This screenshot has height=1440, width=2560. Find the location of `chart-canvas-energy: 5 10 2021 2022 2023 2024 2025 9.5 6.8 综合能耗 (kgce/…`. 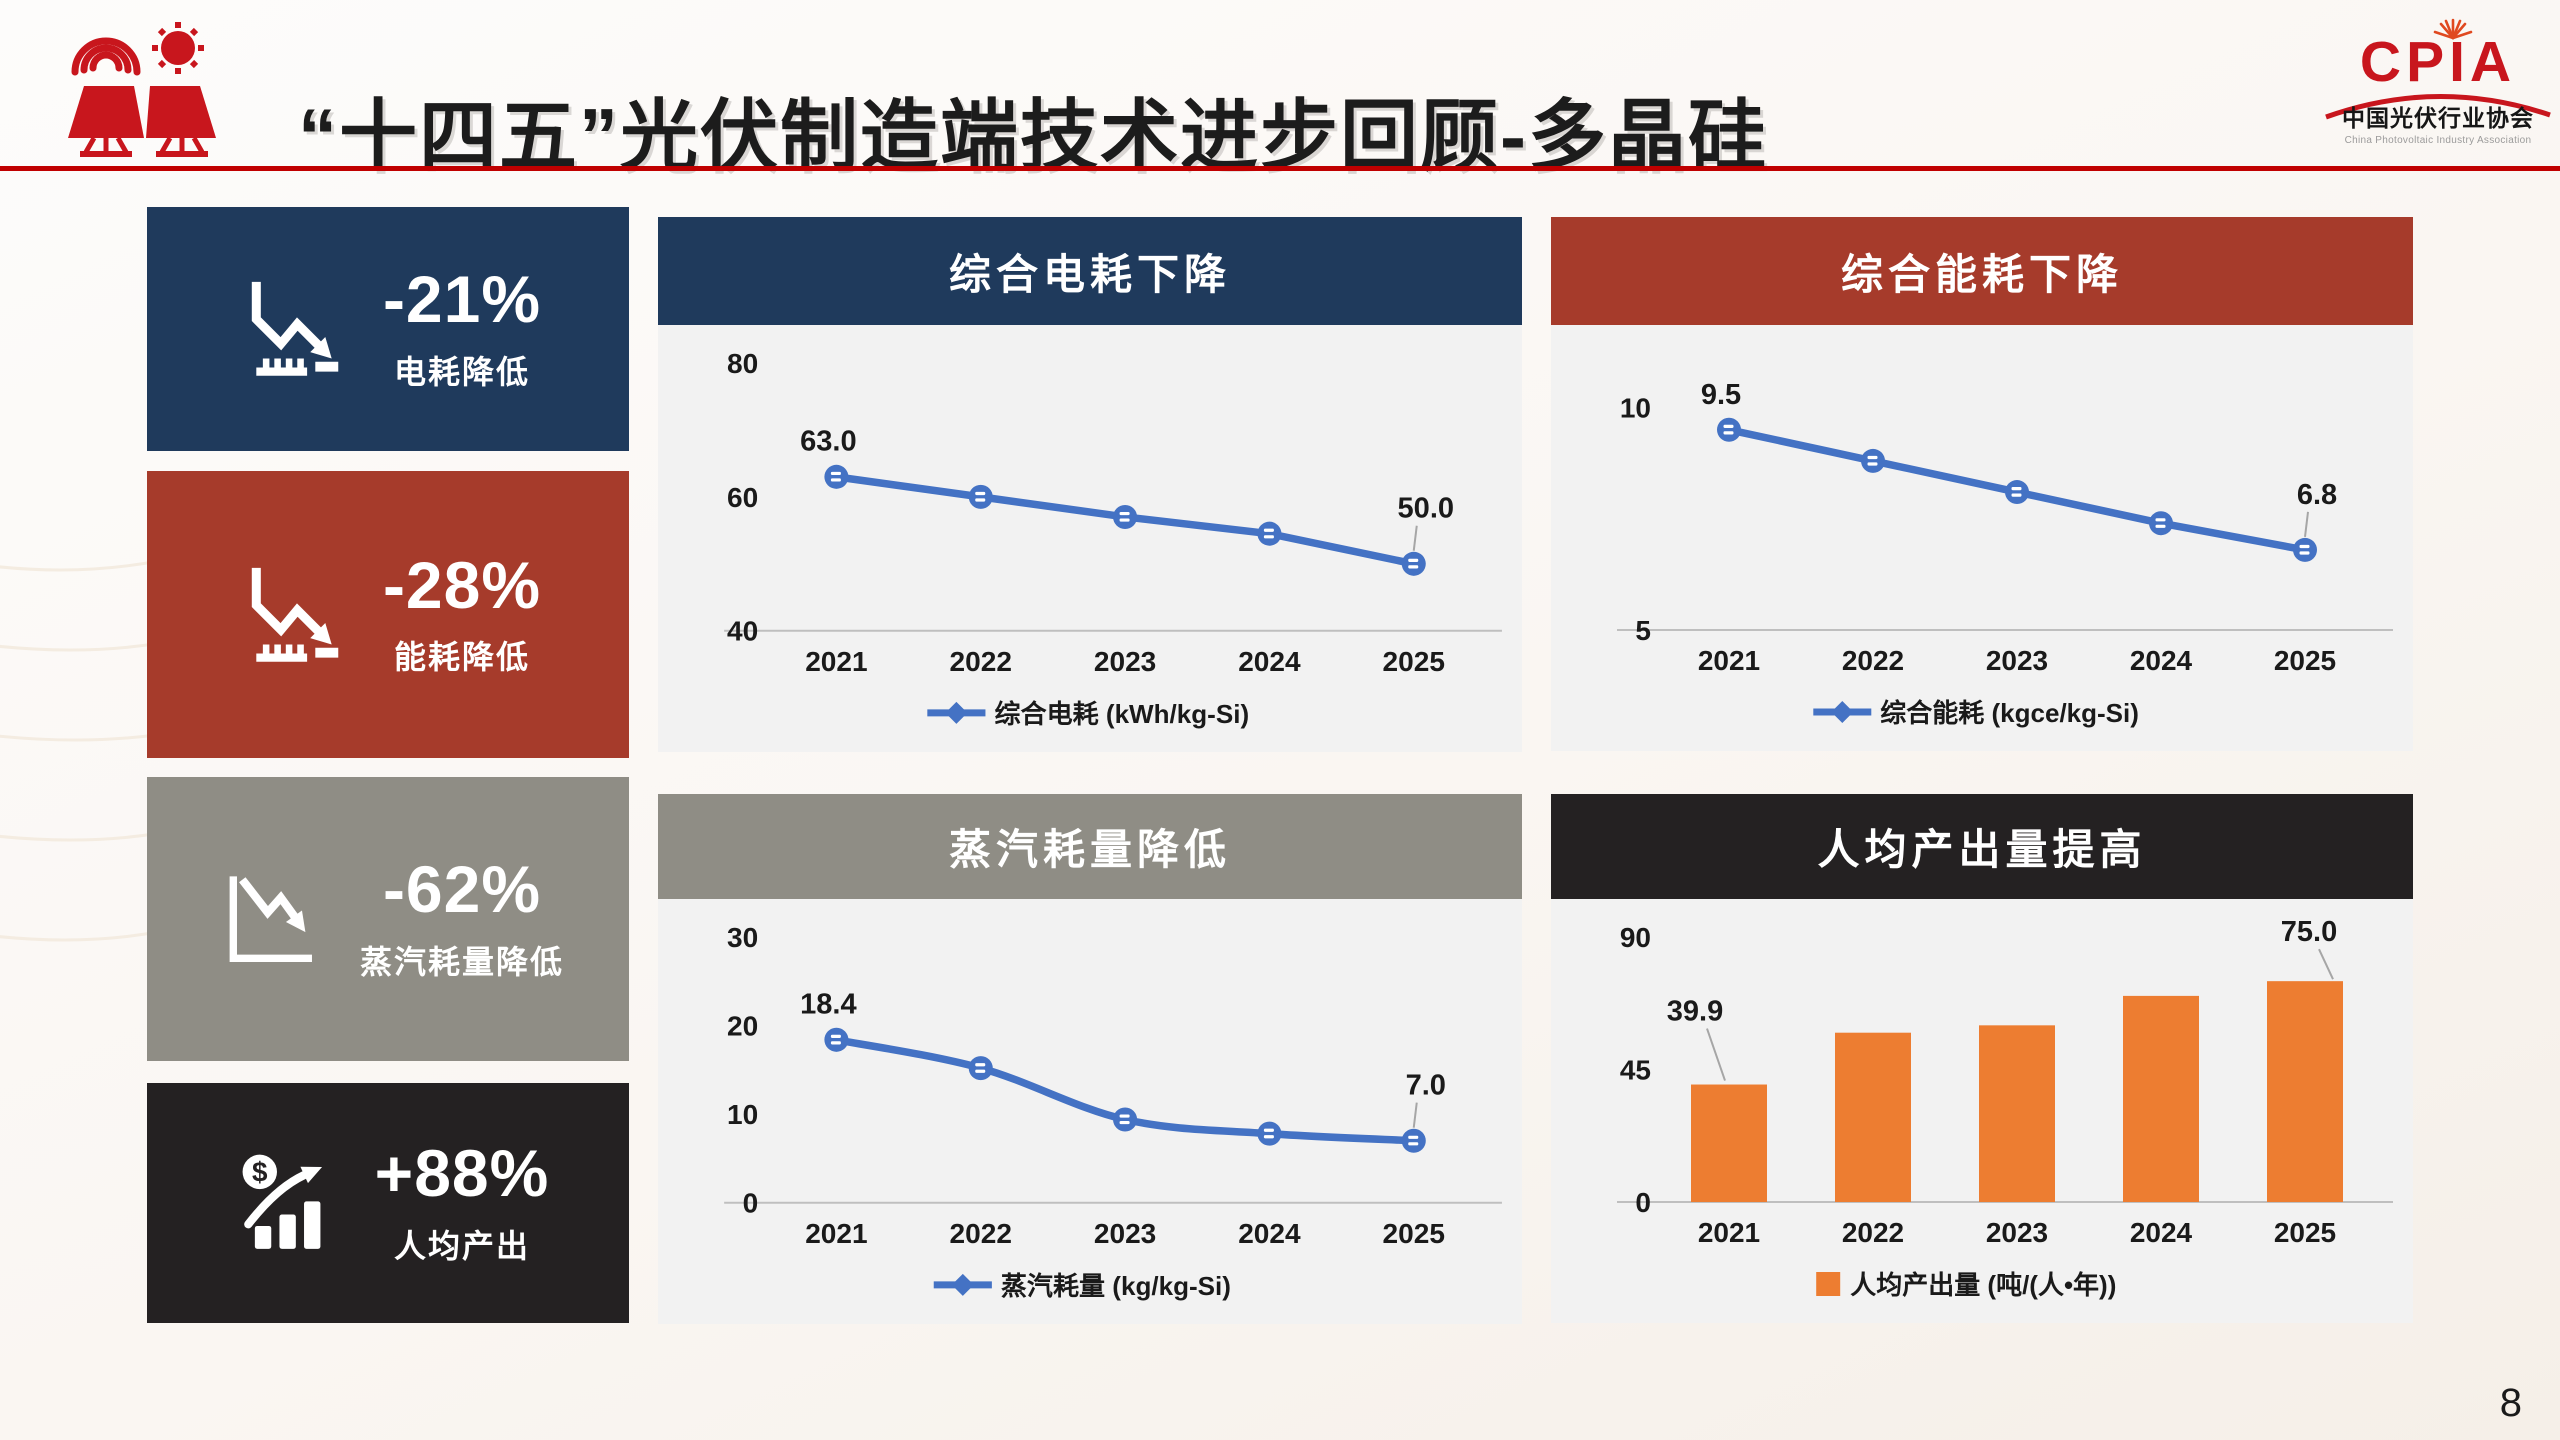

chart-canvas-energy: 5 10 2021 2022 2023 2024 2025 9.5 6.8 综合能耗 (kgce/… is located at coordinates (2005, 553).